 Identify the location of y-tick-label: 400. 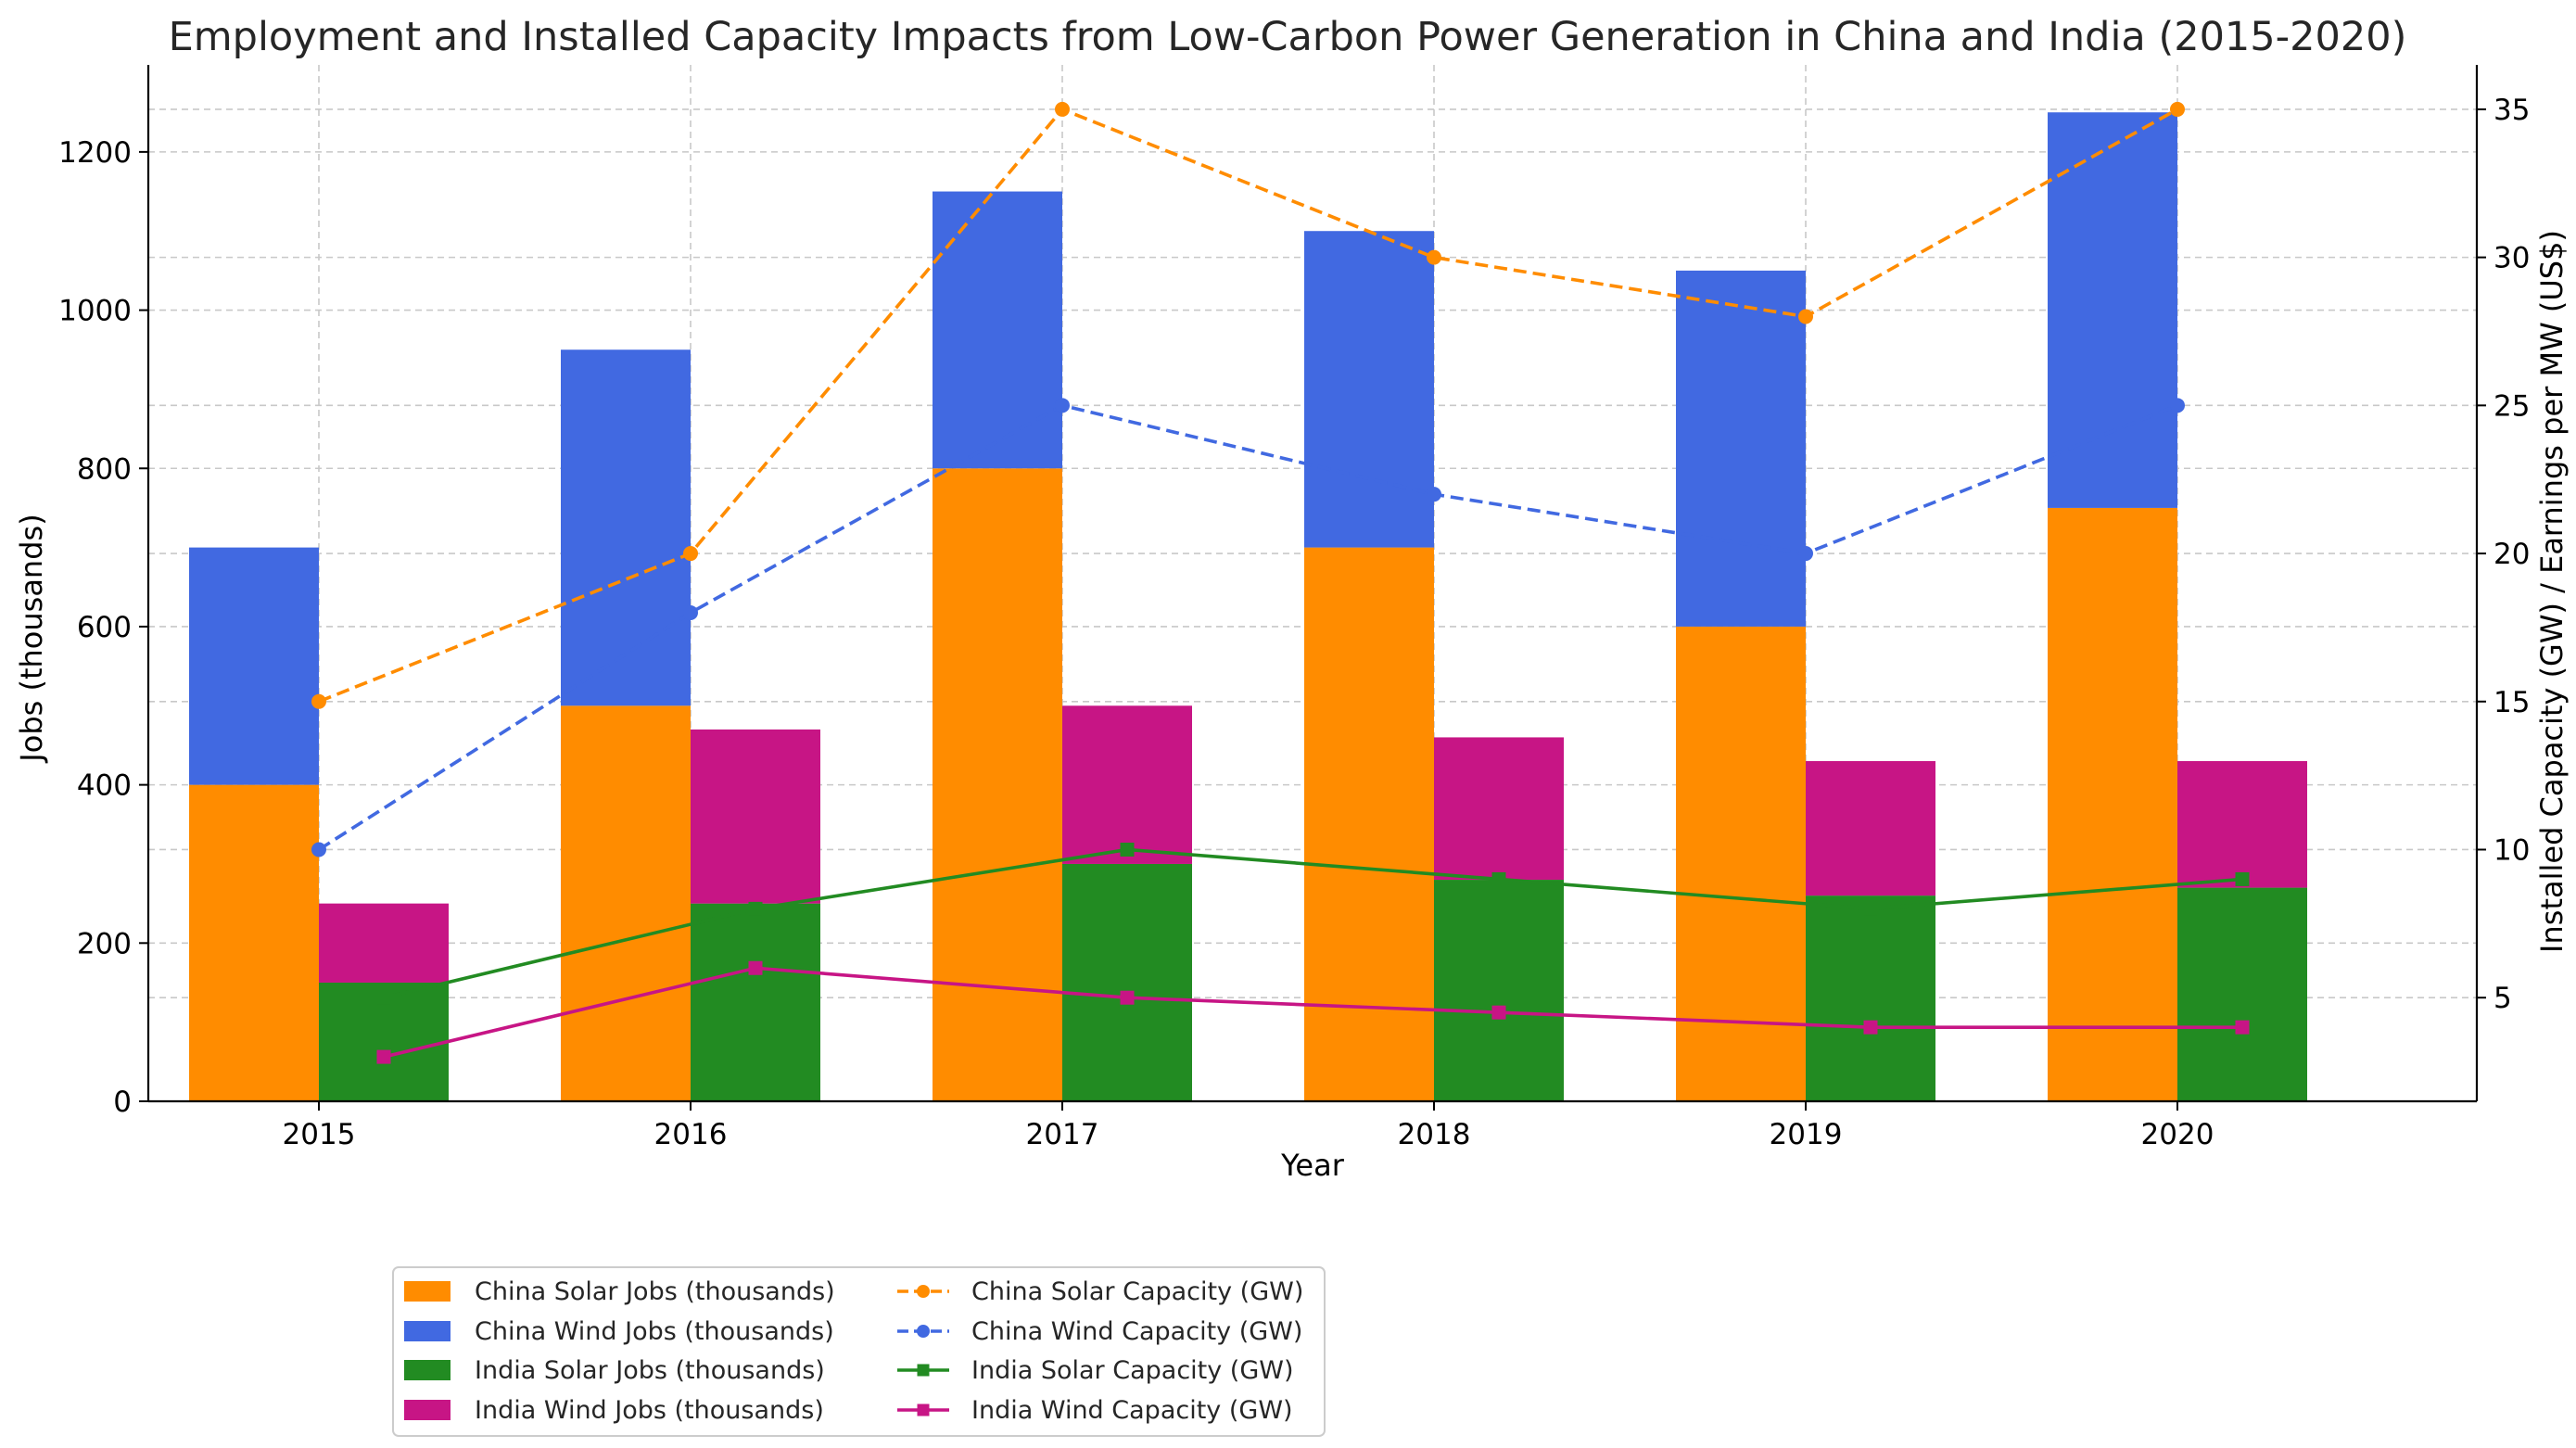
(104, 786).